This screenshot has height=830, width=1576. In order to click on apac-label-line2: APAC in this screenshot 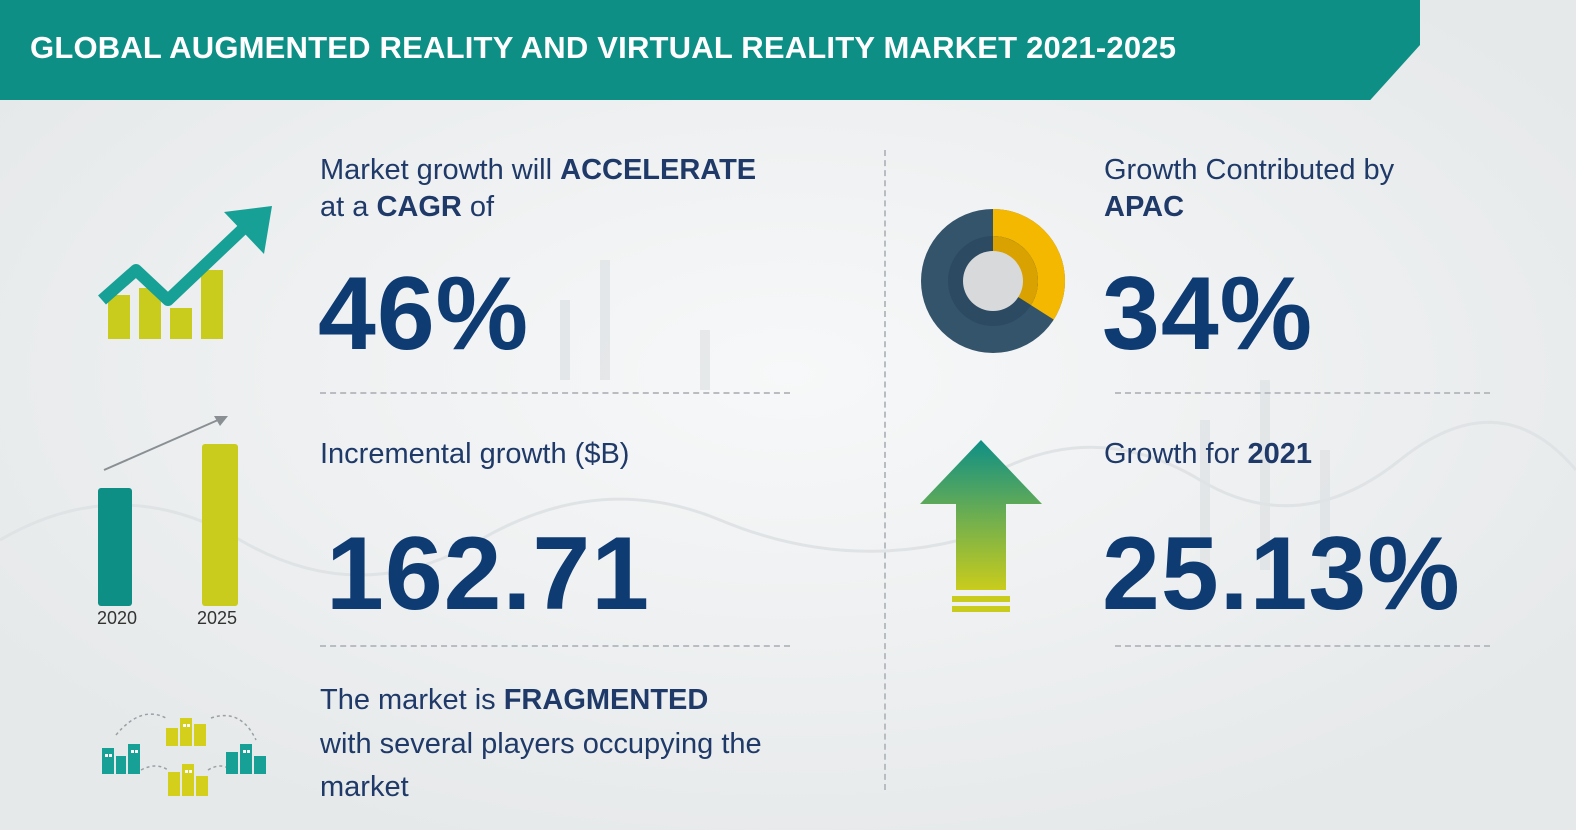, I will do `click(1144, 207)`.